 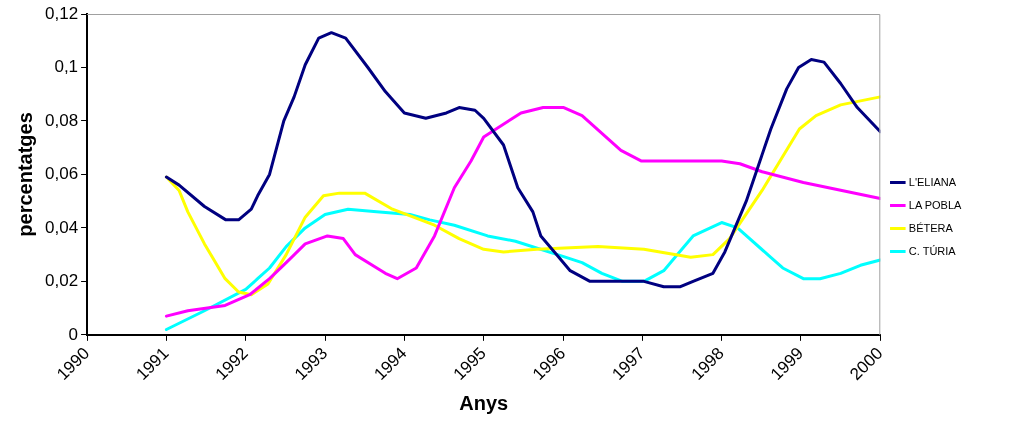 I want to click on legend-label: LA POBLA, so click(x=935, y=204).